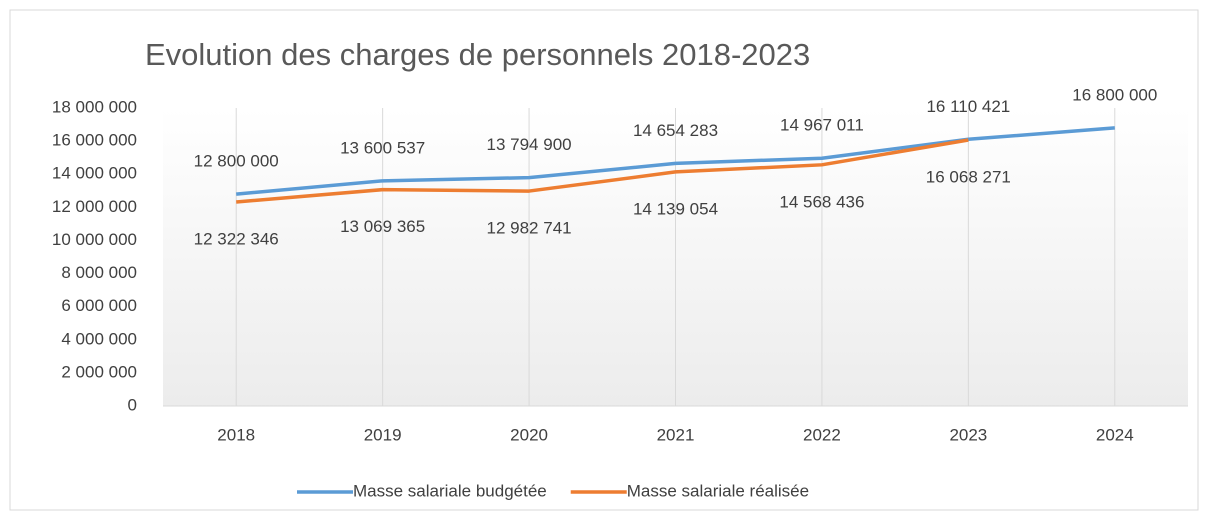  I want to click on data-label: 13 600 537, so click(382, 147).